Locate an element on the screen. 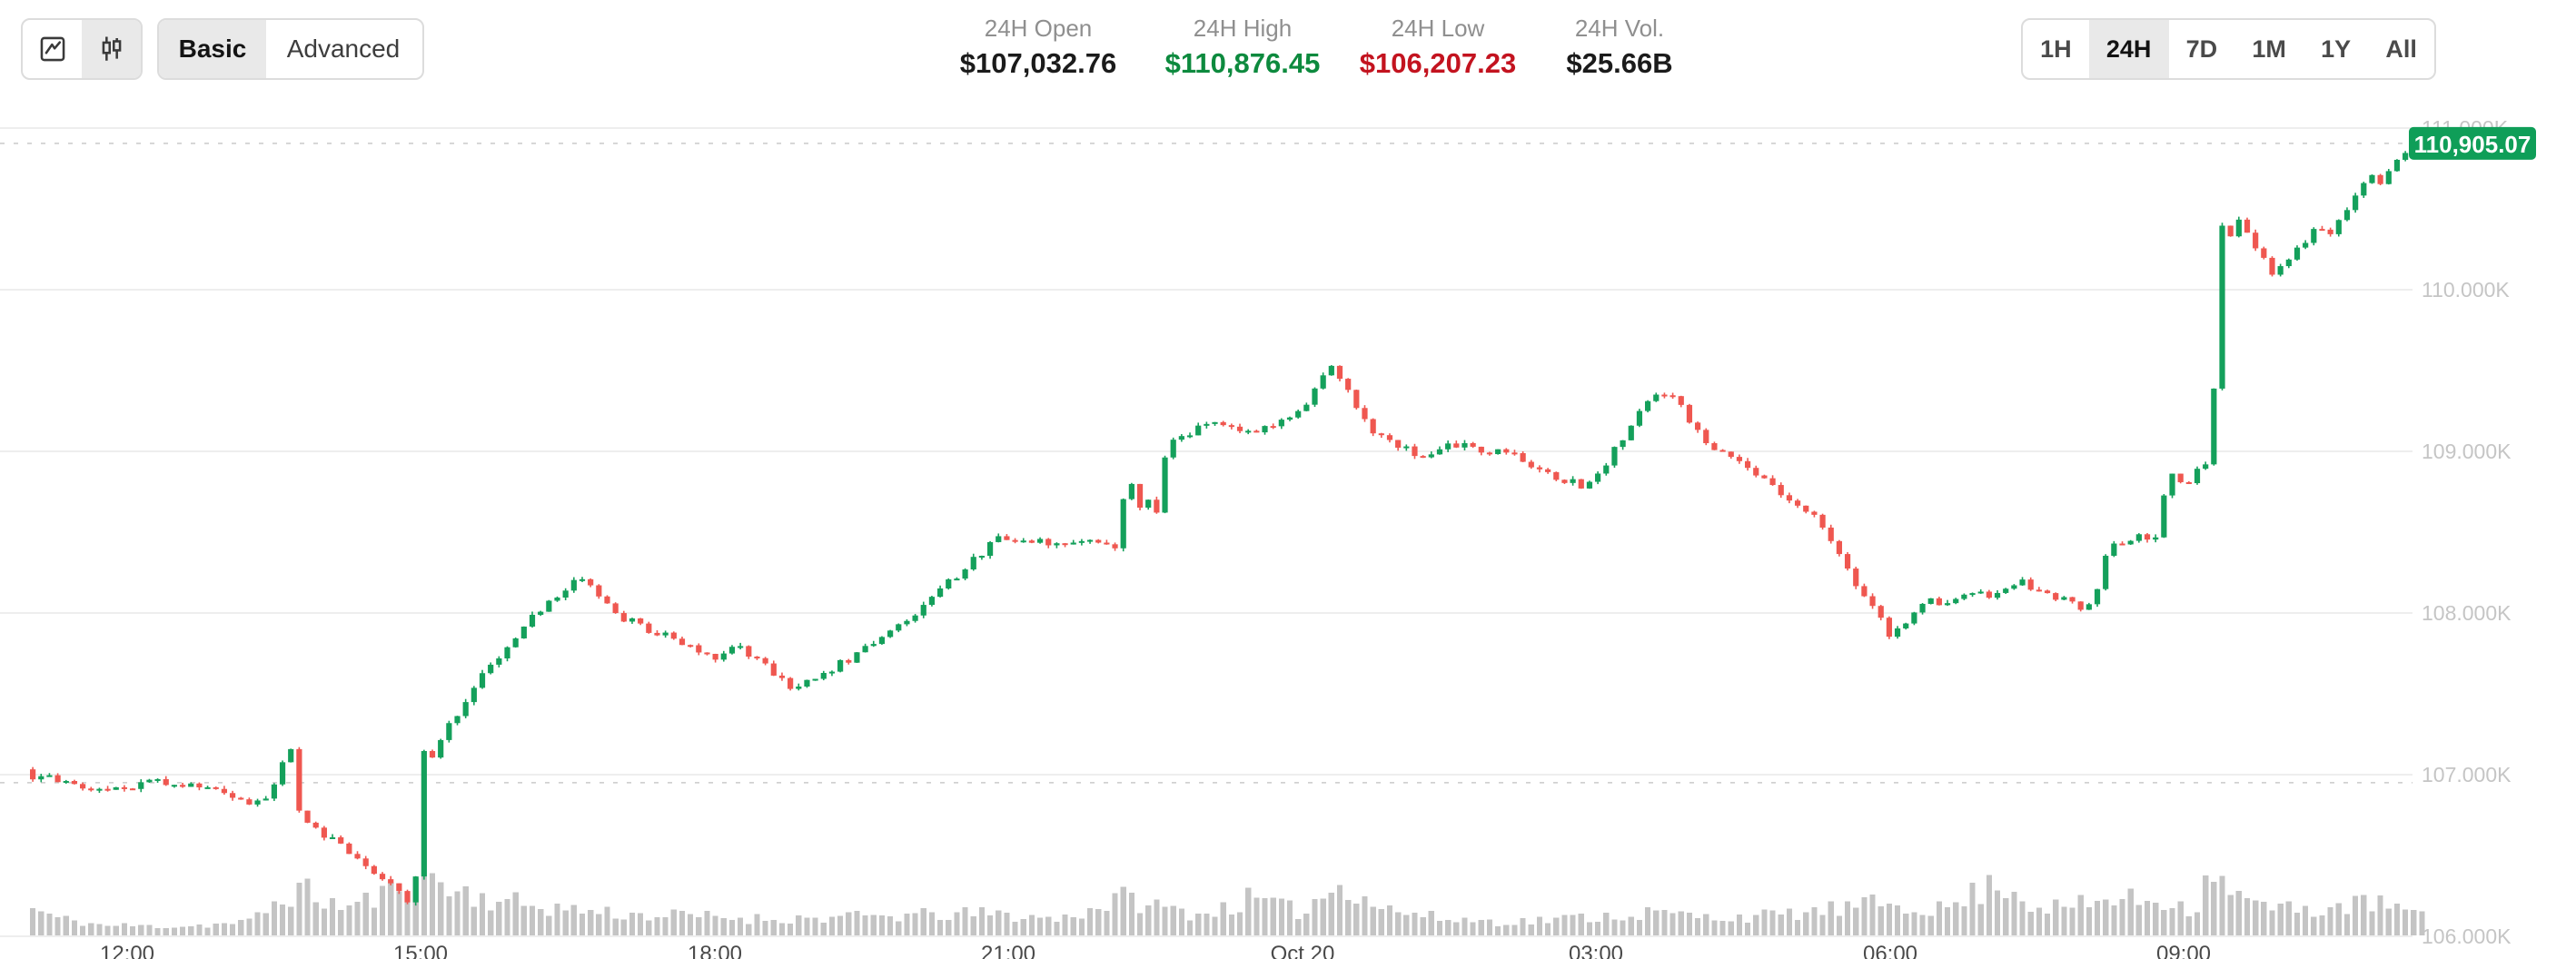 The image size is (2576, 959). candlestick-icon is located at coordinates (111, 49).